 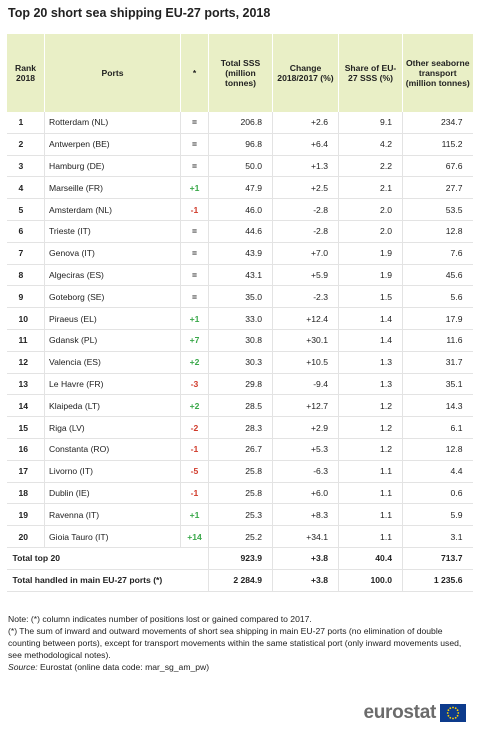 I want to click on table-row: 8 Algeciras (ES) = 43.1 +5.9 1.9 45.6, so click(x=239, y=275).